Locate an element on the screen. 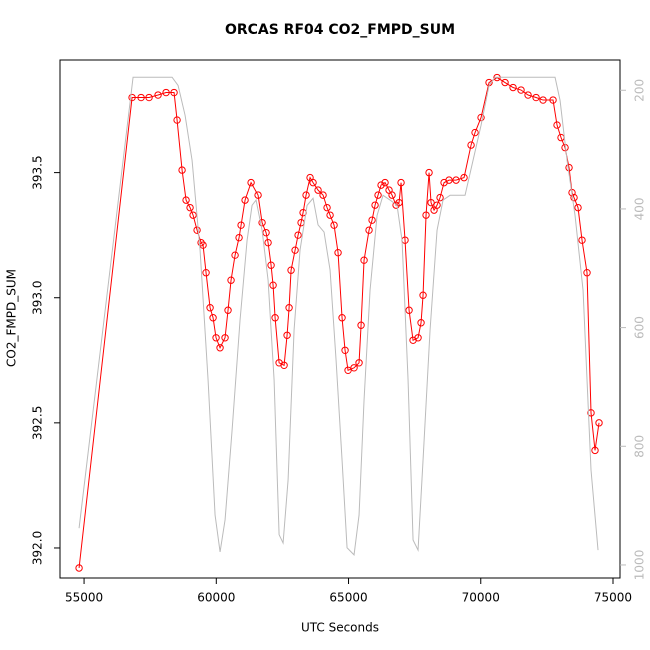 The width and height of the screenshot is (650, 650). y-tick-label: 393.0 is located at coordinates (38, 298).